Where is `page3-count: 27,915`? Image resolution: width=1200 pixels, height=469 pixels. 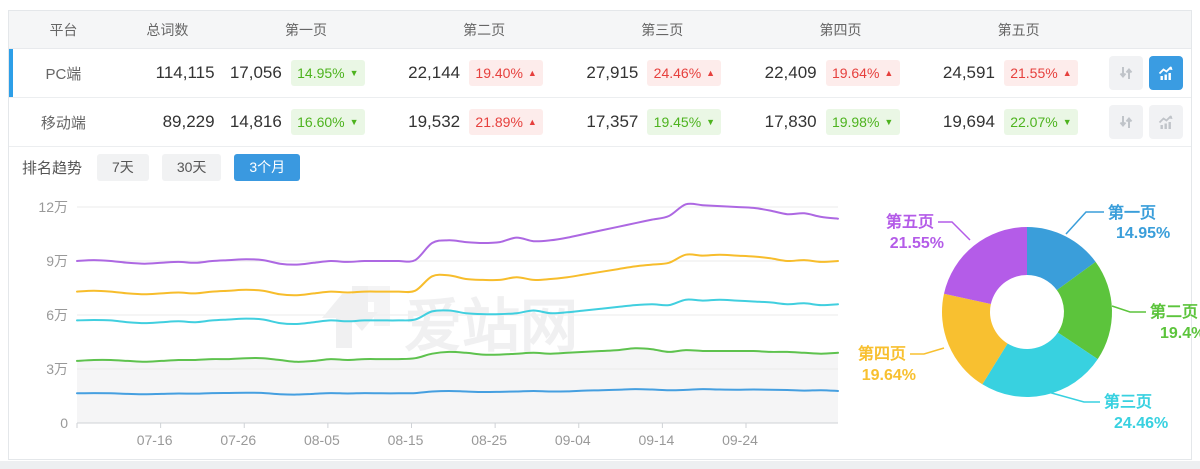
page3-count: 27,915 is located at coordinates (612, 72).